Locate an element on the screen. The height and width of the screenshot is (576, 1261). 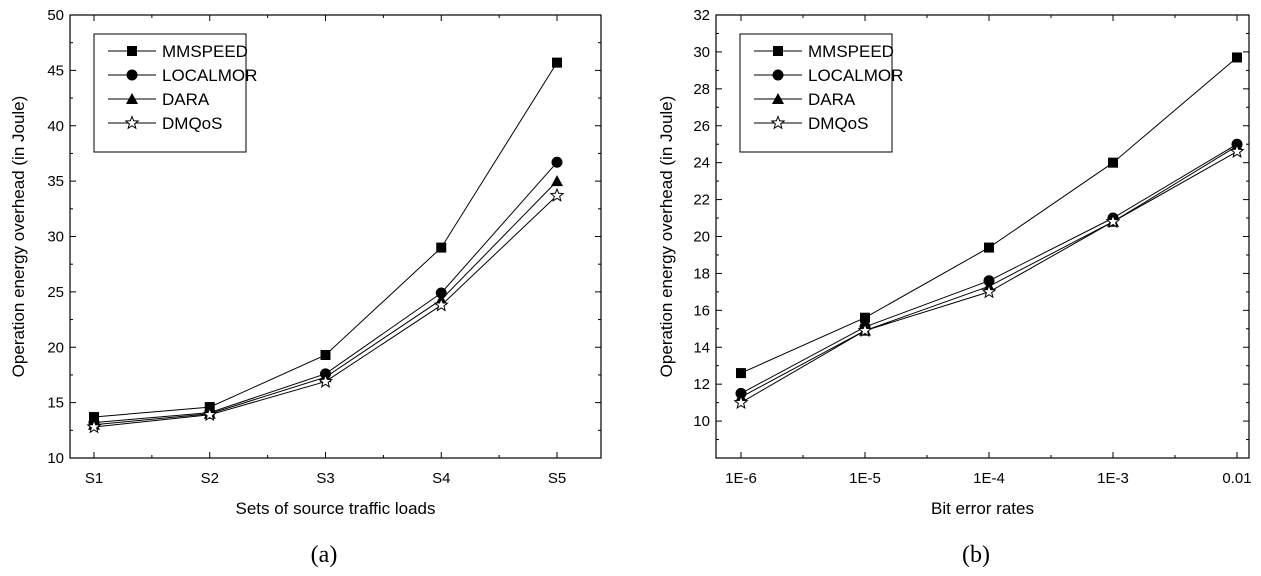
y-tick-label: 25 is located at coordinates (55, 292).